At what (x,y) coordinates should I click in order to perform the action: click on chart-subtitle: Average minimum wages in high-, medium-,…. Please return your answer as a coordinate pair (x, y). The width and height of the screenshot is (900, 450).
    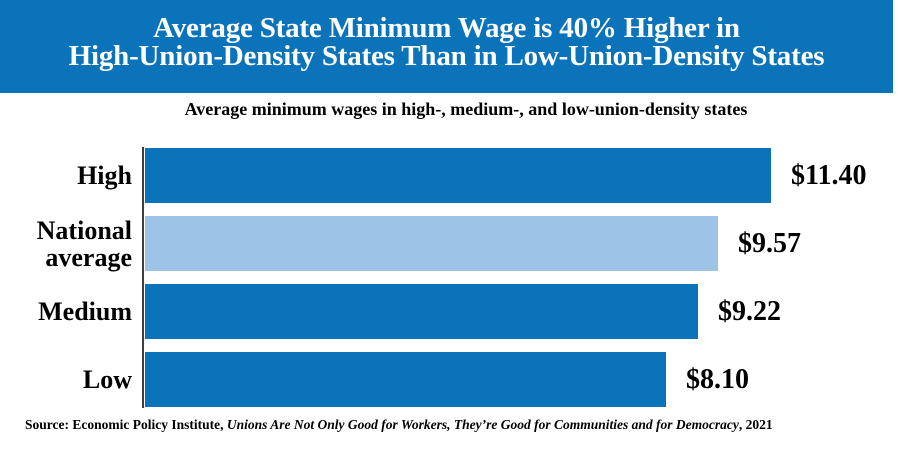
    Looking at the image, I should click on (466, 109).